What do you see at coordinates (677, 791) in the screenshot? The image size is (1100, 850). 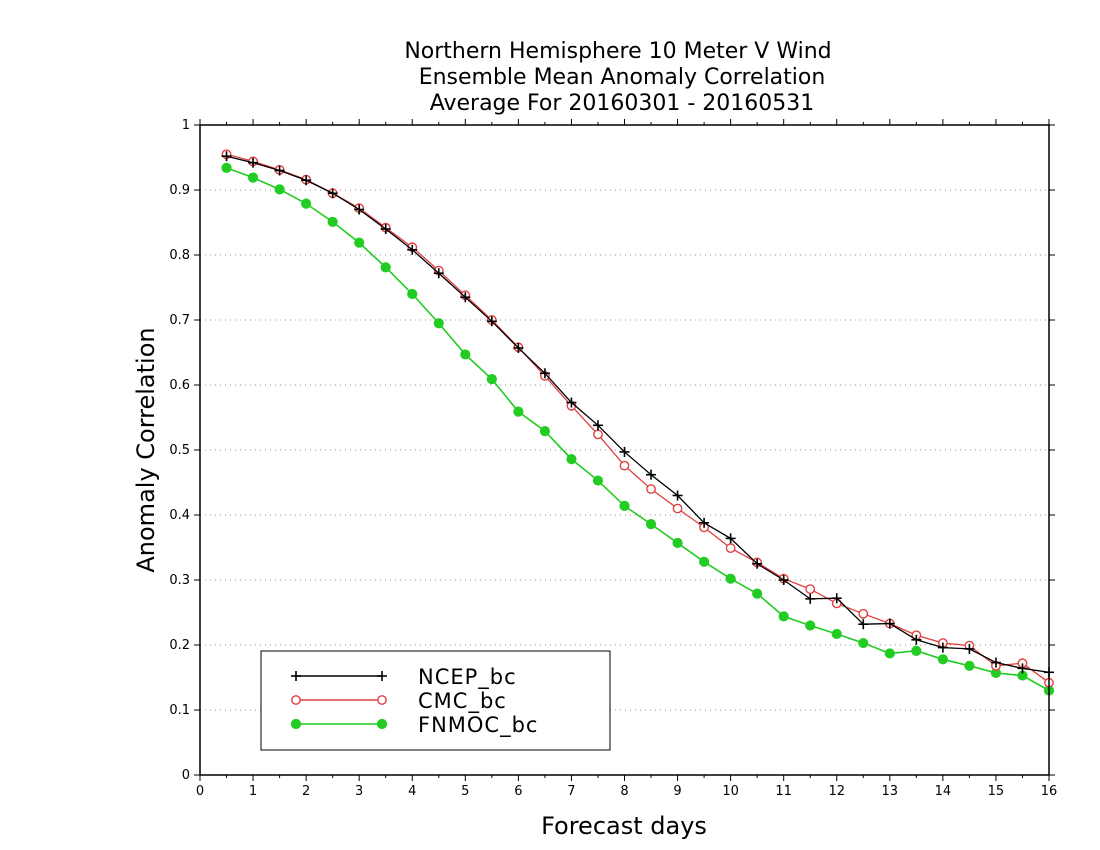 I see `x-tick-label: 9` at bounding box center [677, 791].